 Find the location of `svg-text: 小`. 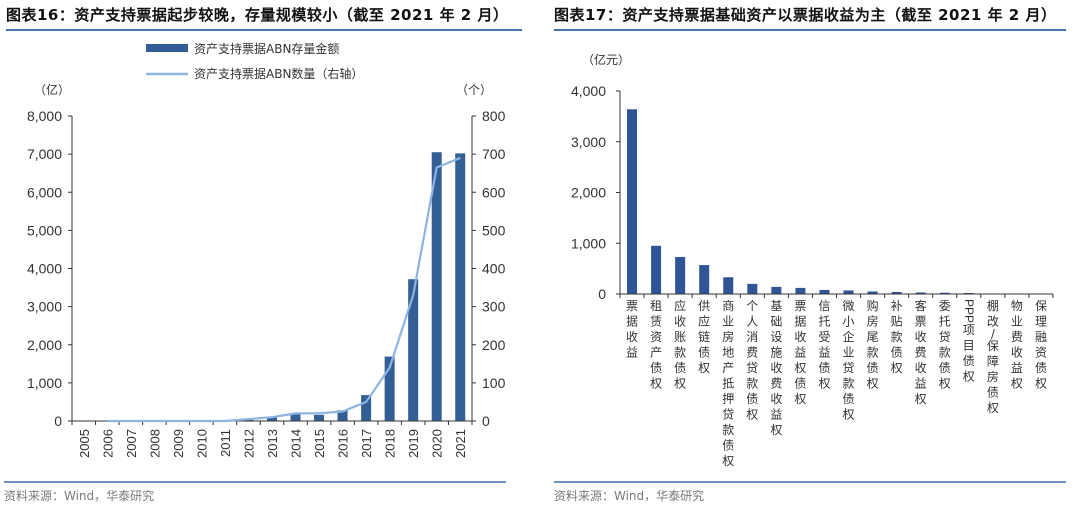

svg-text: 小 is located at coordinates (849, 322).